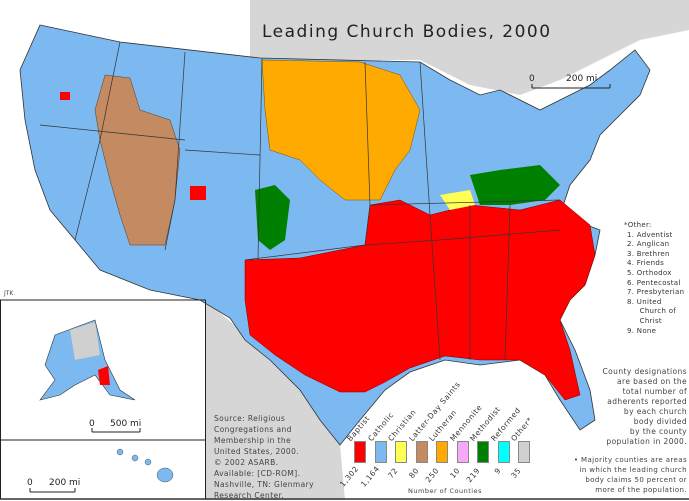  Describe the element at coordinates (145, 465) in the screenshot. I see `hawaii-islands` at that location.